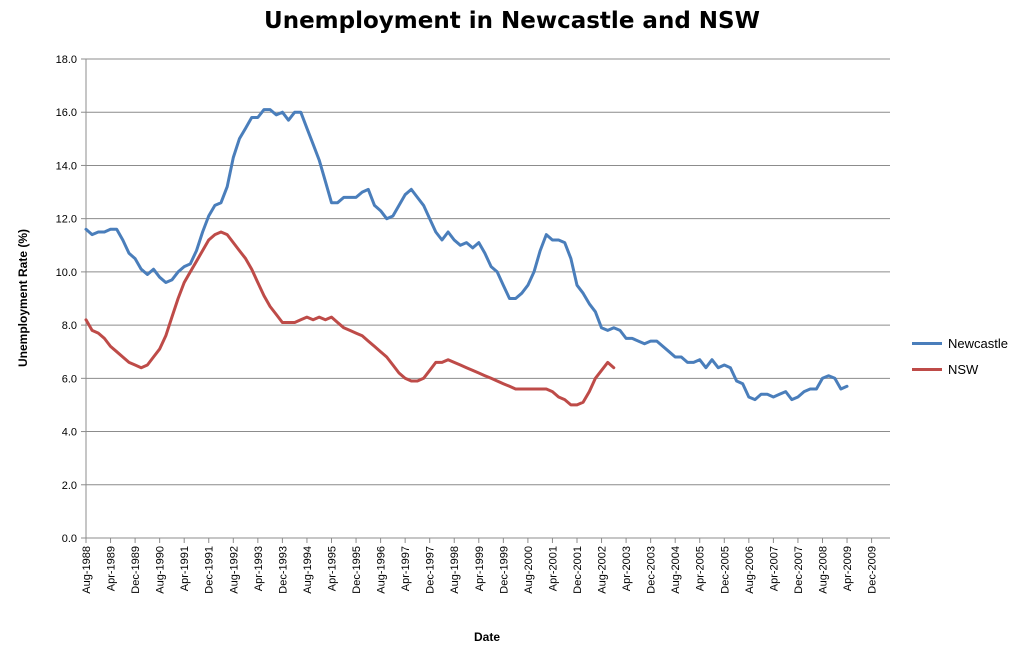 The height and width of the screenshot is (661, 1024). Describe the element at coordinates (332, 568) in the screenshot. I see `x-tick-label: Apr-1995` at that location.